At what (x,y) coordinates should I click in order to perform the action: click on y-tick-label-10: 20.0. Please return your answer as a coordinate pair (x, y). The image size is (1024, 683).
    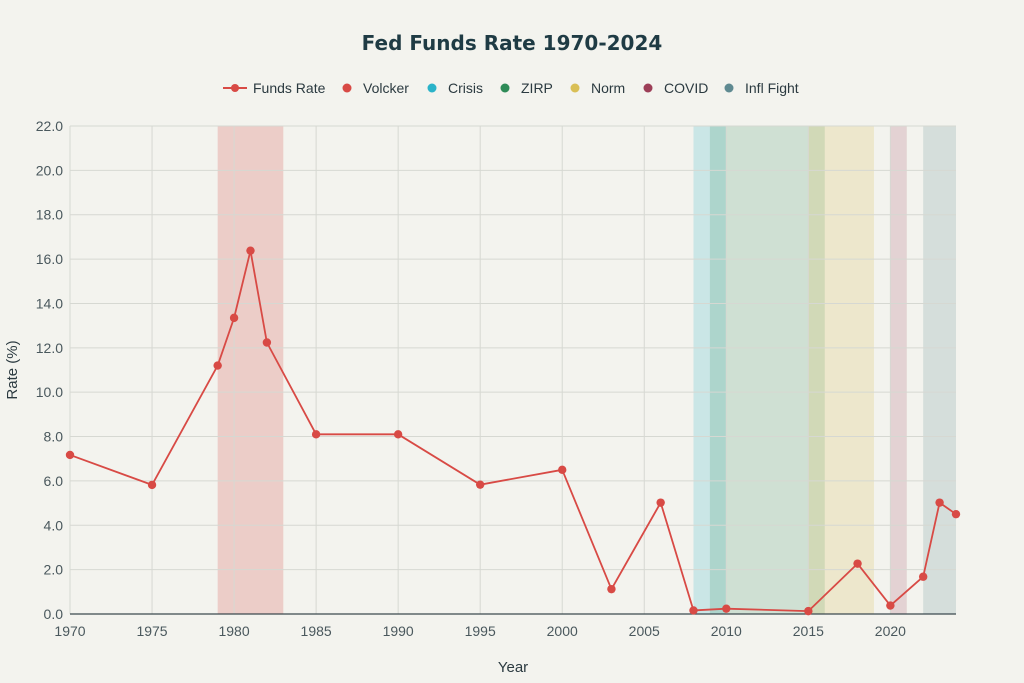
    Looking at the image, I should click on (49, 170).